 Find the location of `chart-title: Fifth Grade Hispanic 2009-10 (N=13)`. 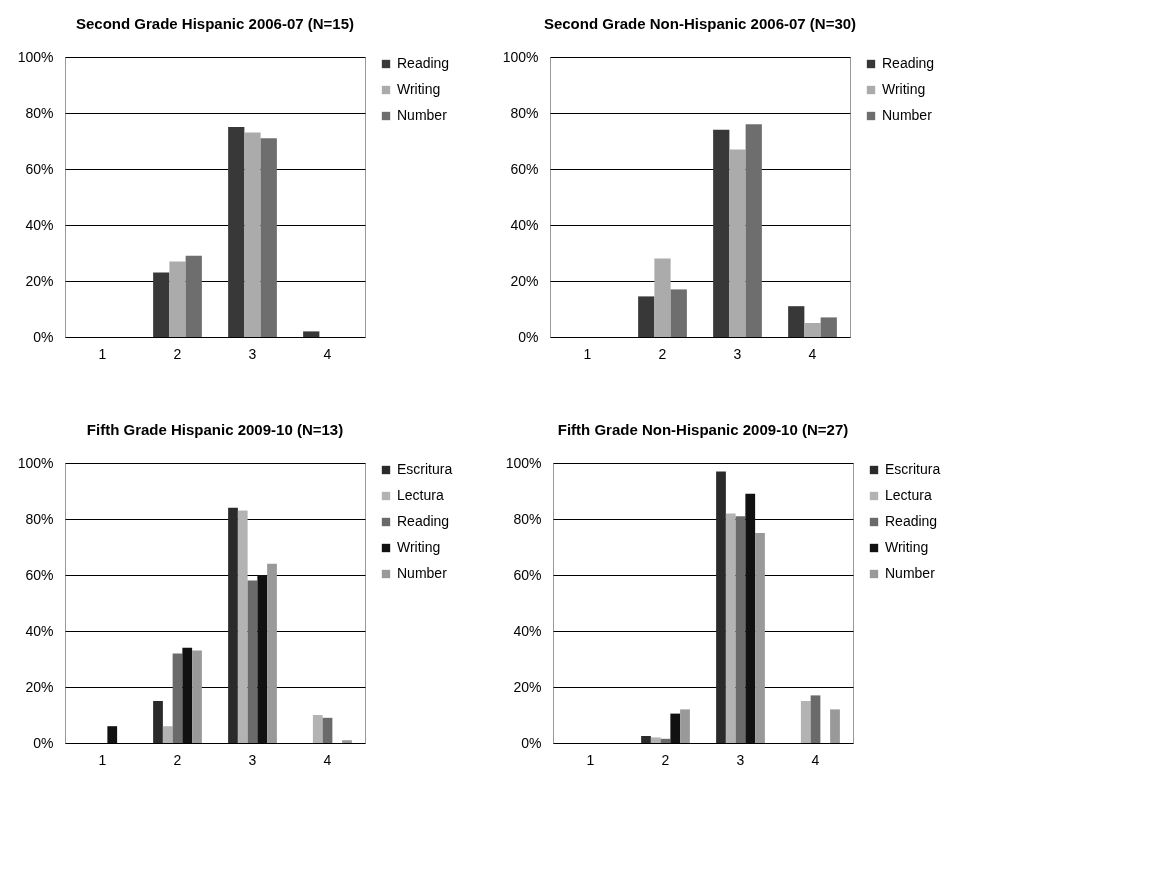

chart-title: Fifth Grade Hispanic 2009-10 (N=13) is located at coordinates (215, 429).